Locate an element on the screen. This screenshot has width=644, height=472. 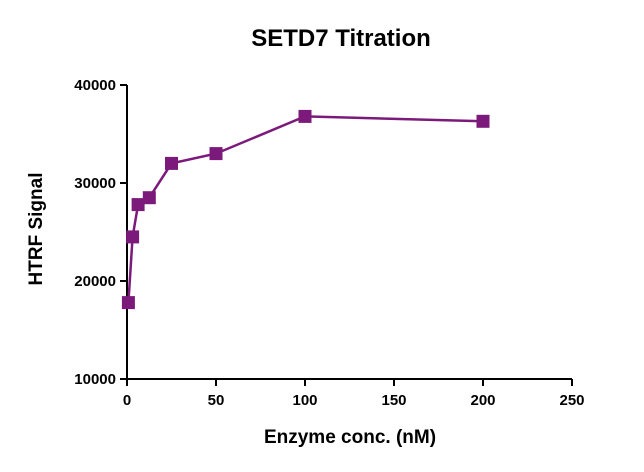
x-axis-label: Enzyme conc. (nM) is located at coordinates (350, 437).